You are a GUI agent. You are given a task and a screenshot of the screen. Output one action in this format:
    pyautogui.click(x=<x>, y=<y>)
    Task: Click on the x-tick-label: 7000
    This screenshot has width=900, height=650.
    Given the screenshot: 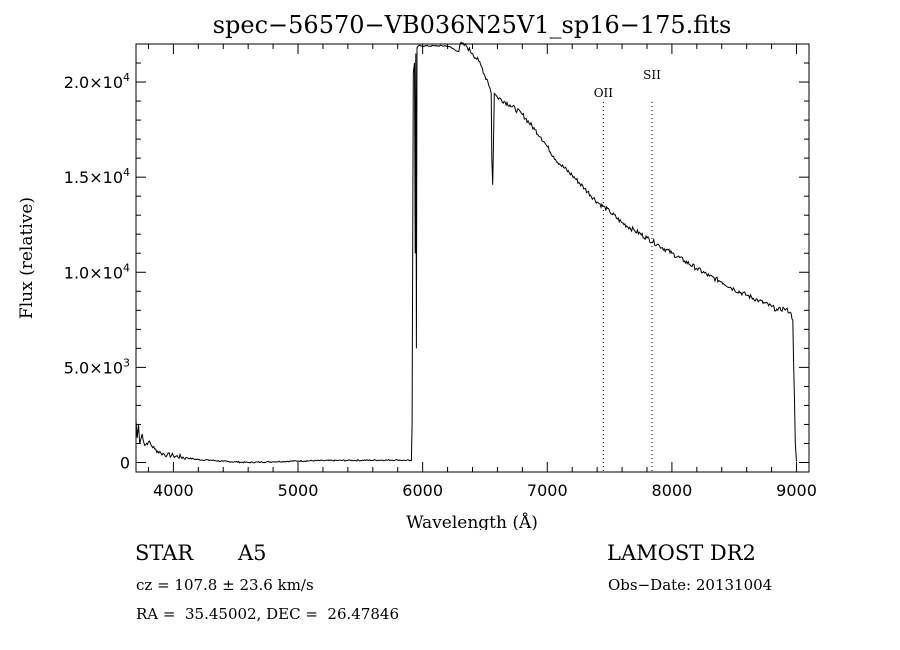 What is the action you would take?
    pyautogui.click(x=547, y=490)
    